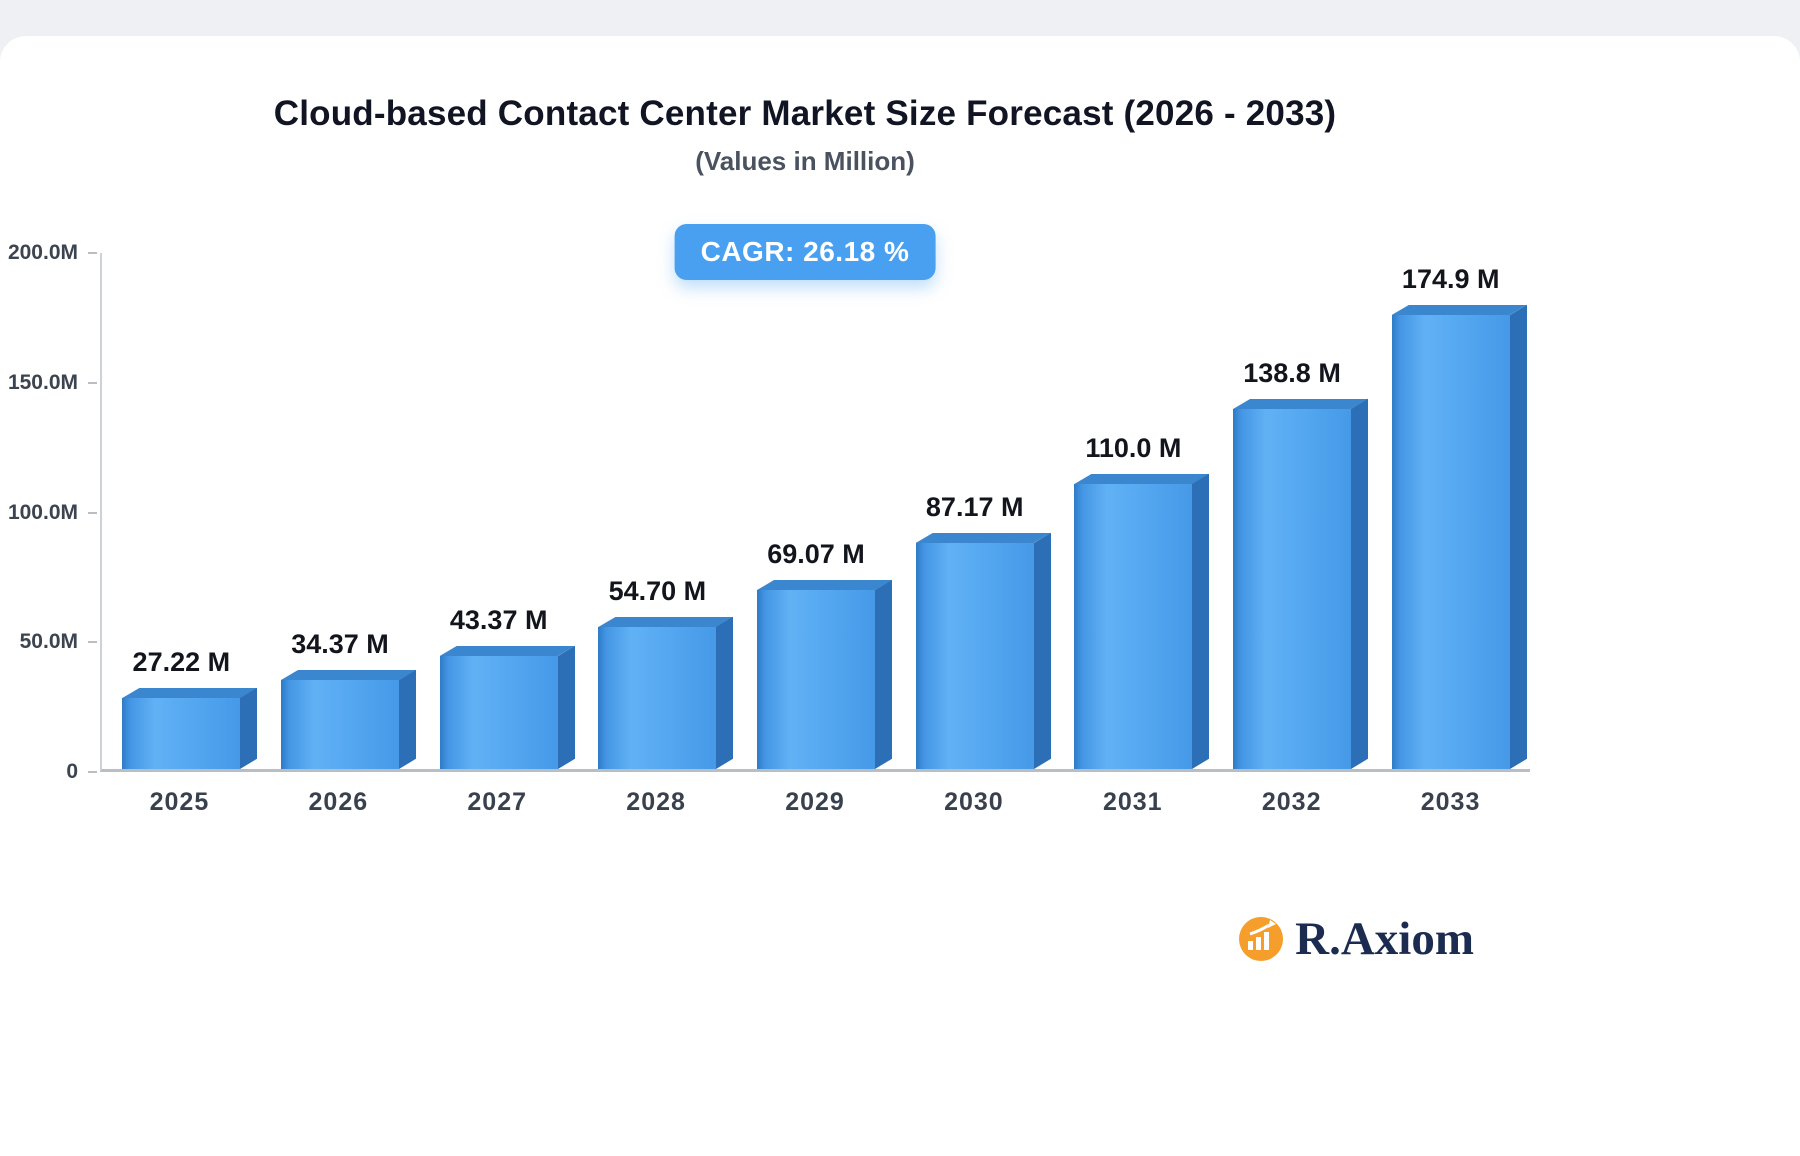 The width and height of the screenshot is (1800, 1156). I want to click on bar-value-label: 54.70 M, so click(657, 591).